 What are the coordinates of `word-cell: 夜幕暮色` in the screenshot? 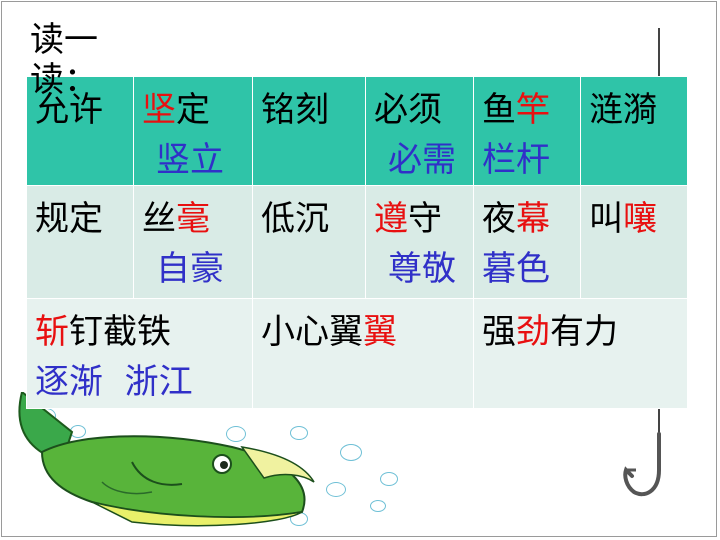 It's located at (527, 242).